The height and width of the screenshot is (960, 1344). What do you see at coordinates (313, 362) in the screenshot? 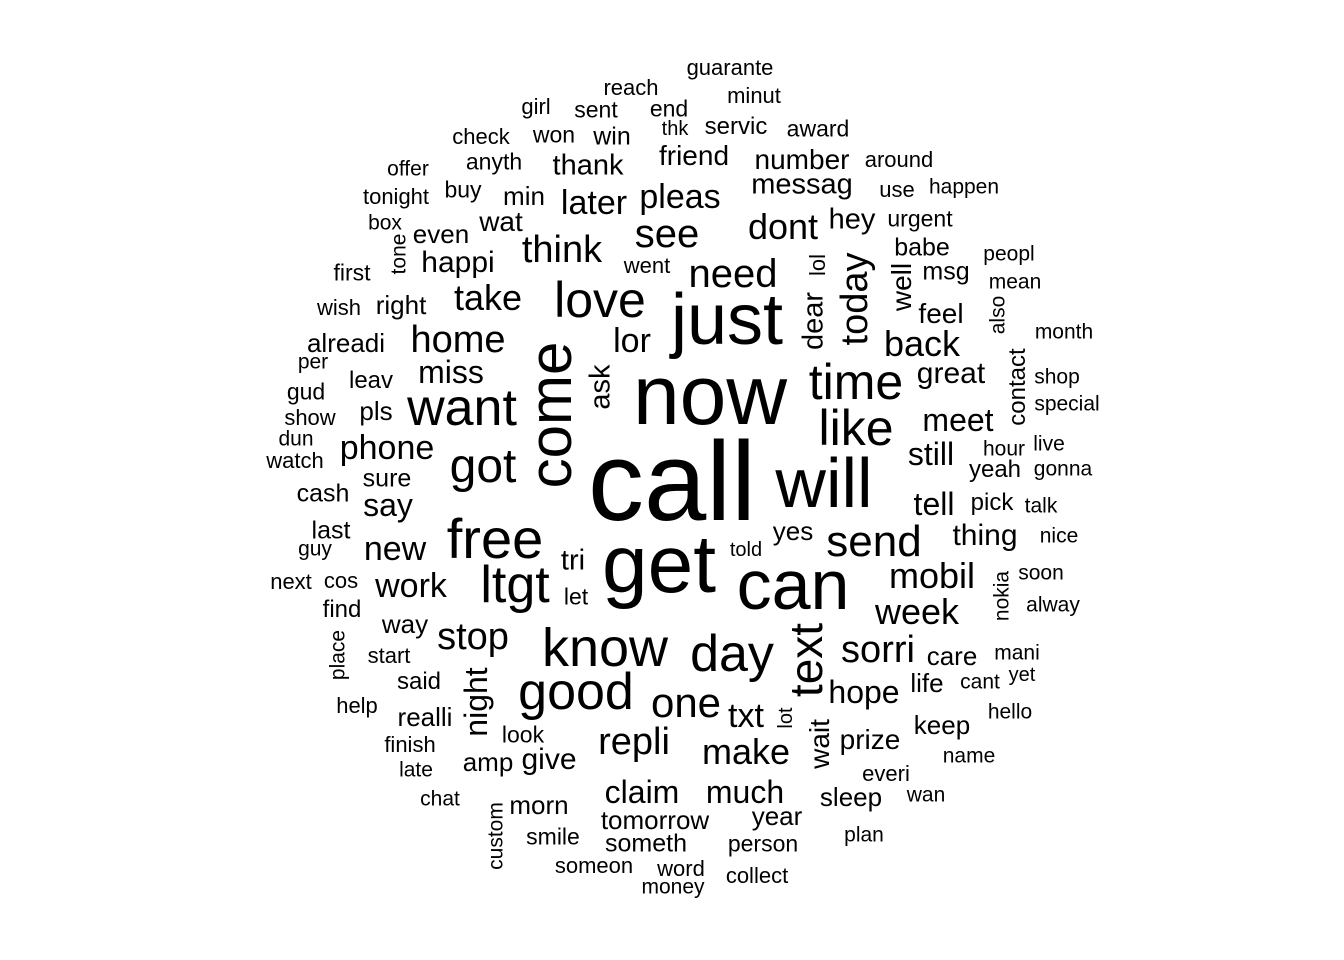
I see `word-per: per` at bounding box center [313, 362].